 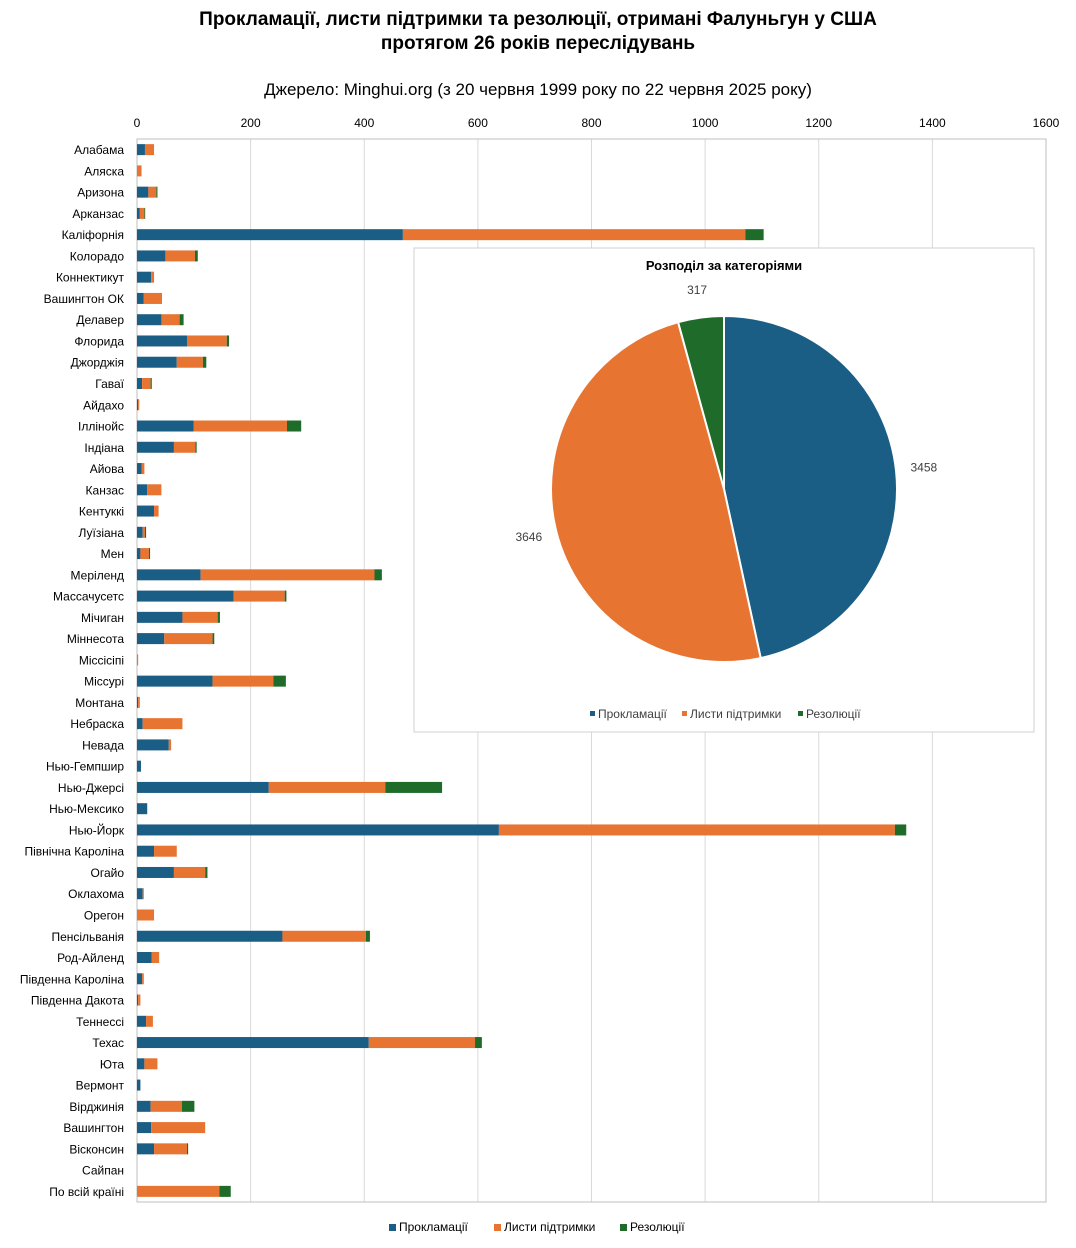 I want to click on x-tick-label: 1400, so click(x=932, y=123).